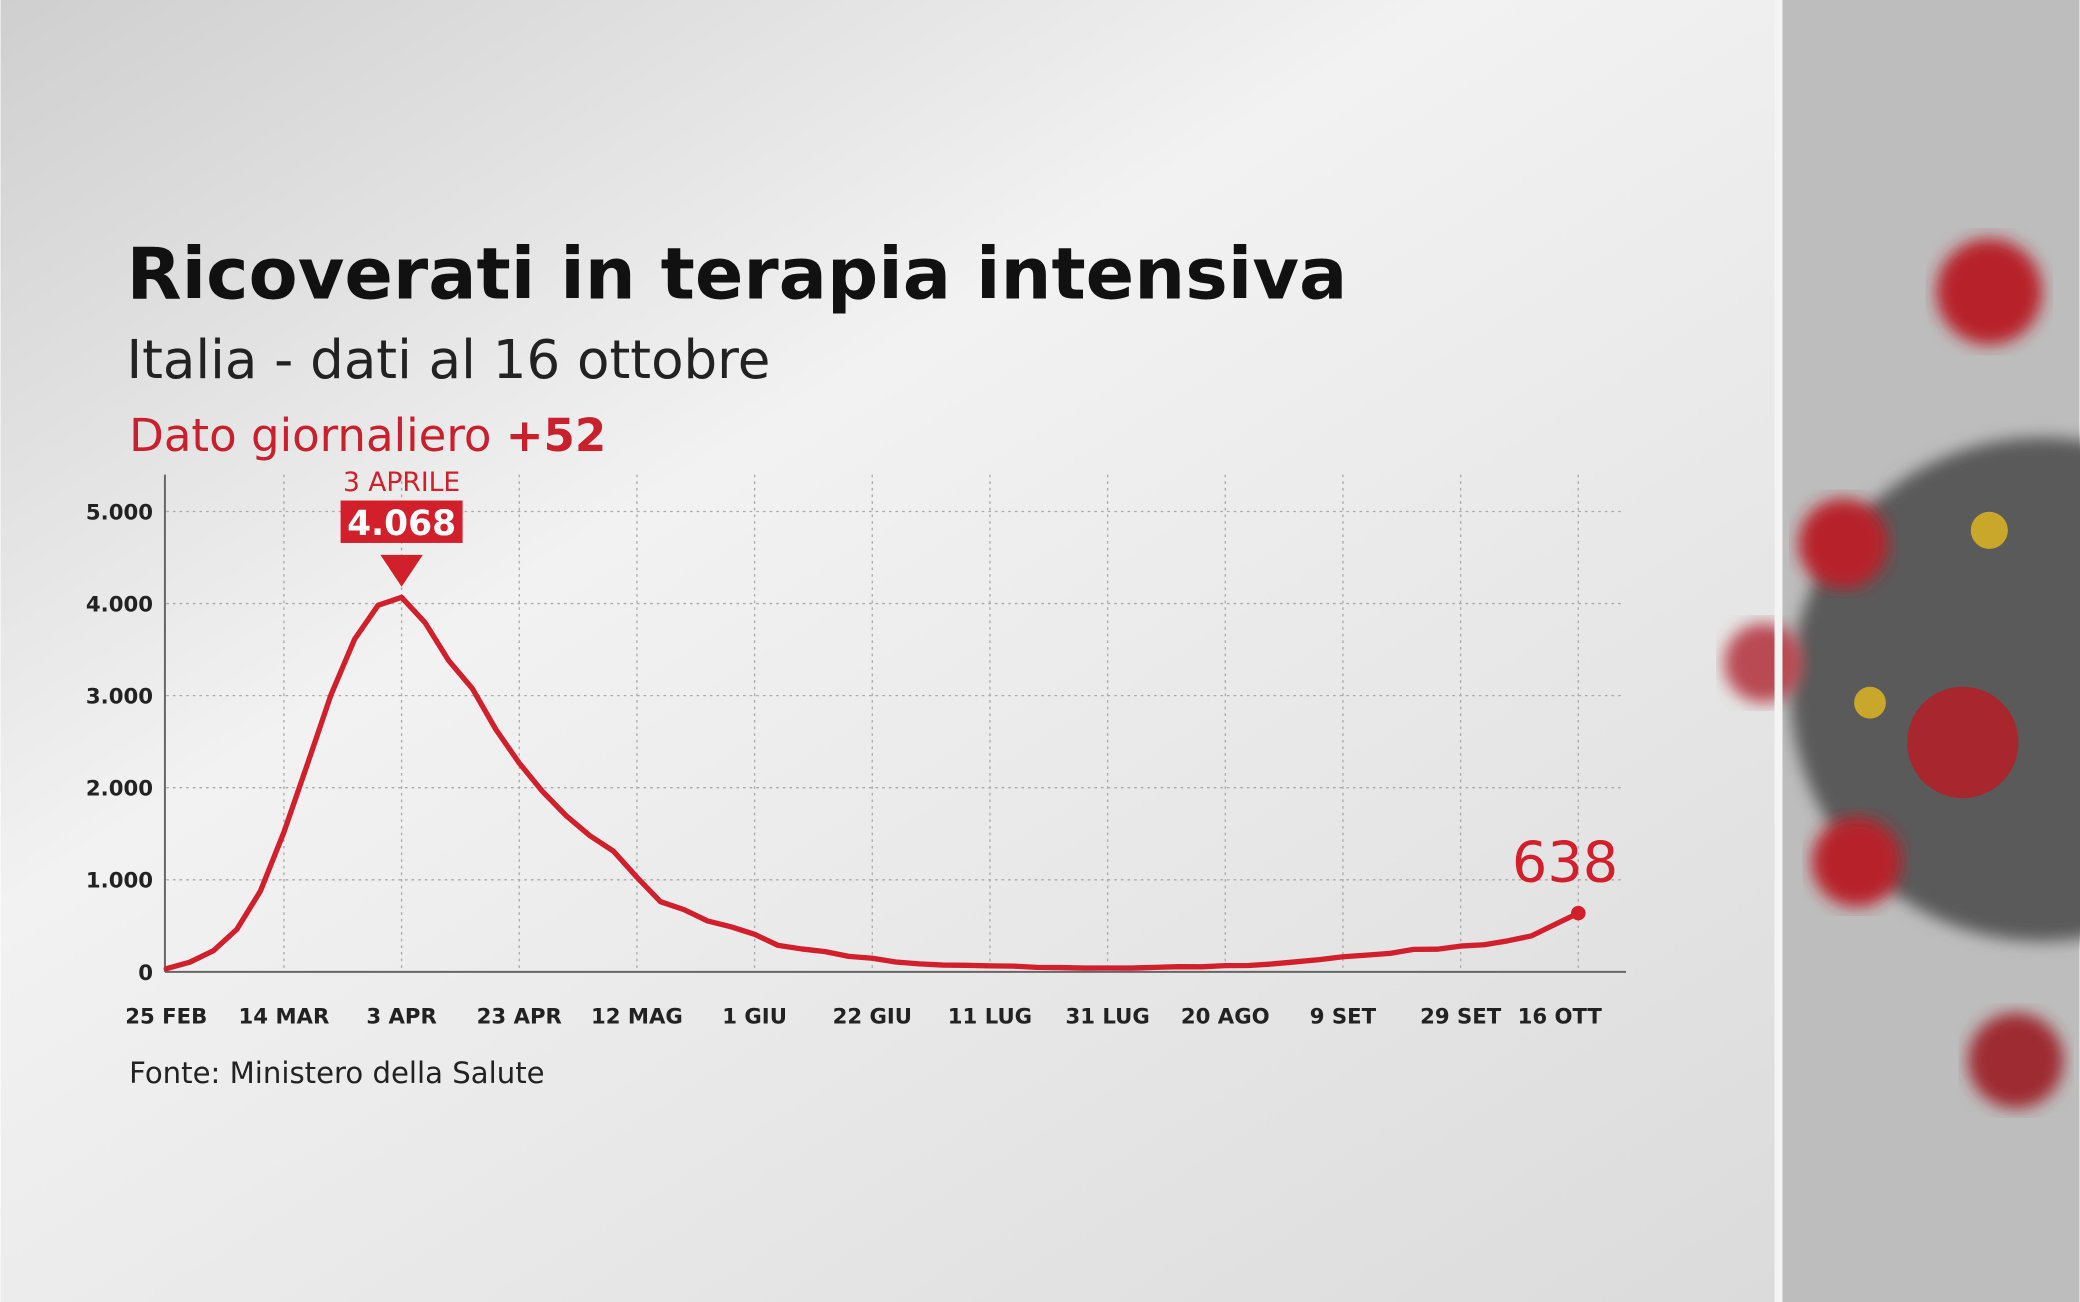 The width and height of the screenshot is (2080, 1302). What do you see at coordinates (872, 1017) in the screenshot?
I see `x-tick-label: 22 GIU` at bounding box center [872, 1017].